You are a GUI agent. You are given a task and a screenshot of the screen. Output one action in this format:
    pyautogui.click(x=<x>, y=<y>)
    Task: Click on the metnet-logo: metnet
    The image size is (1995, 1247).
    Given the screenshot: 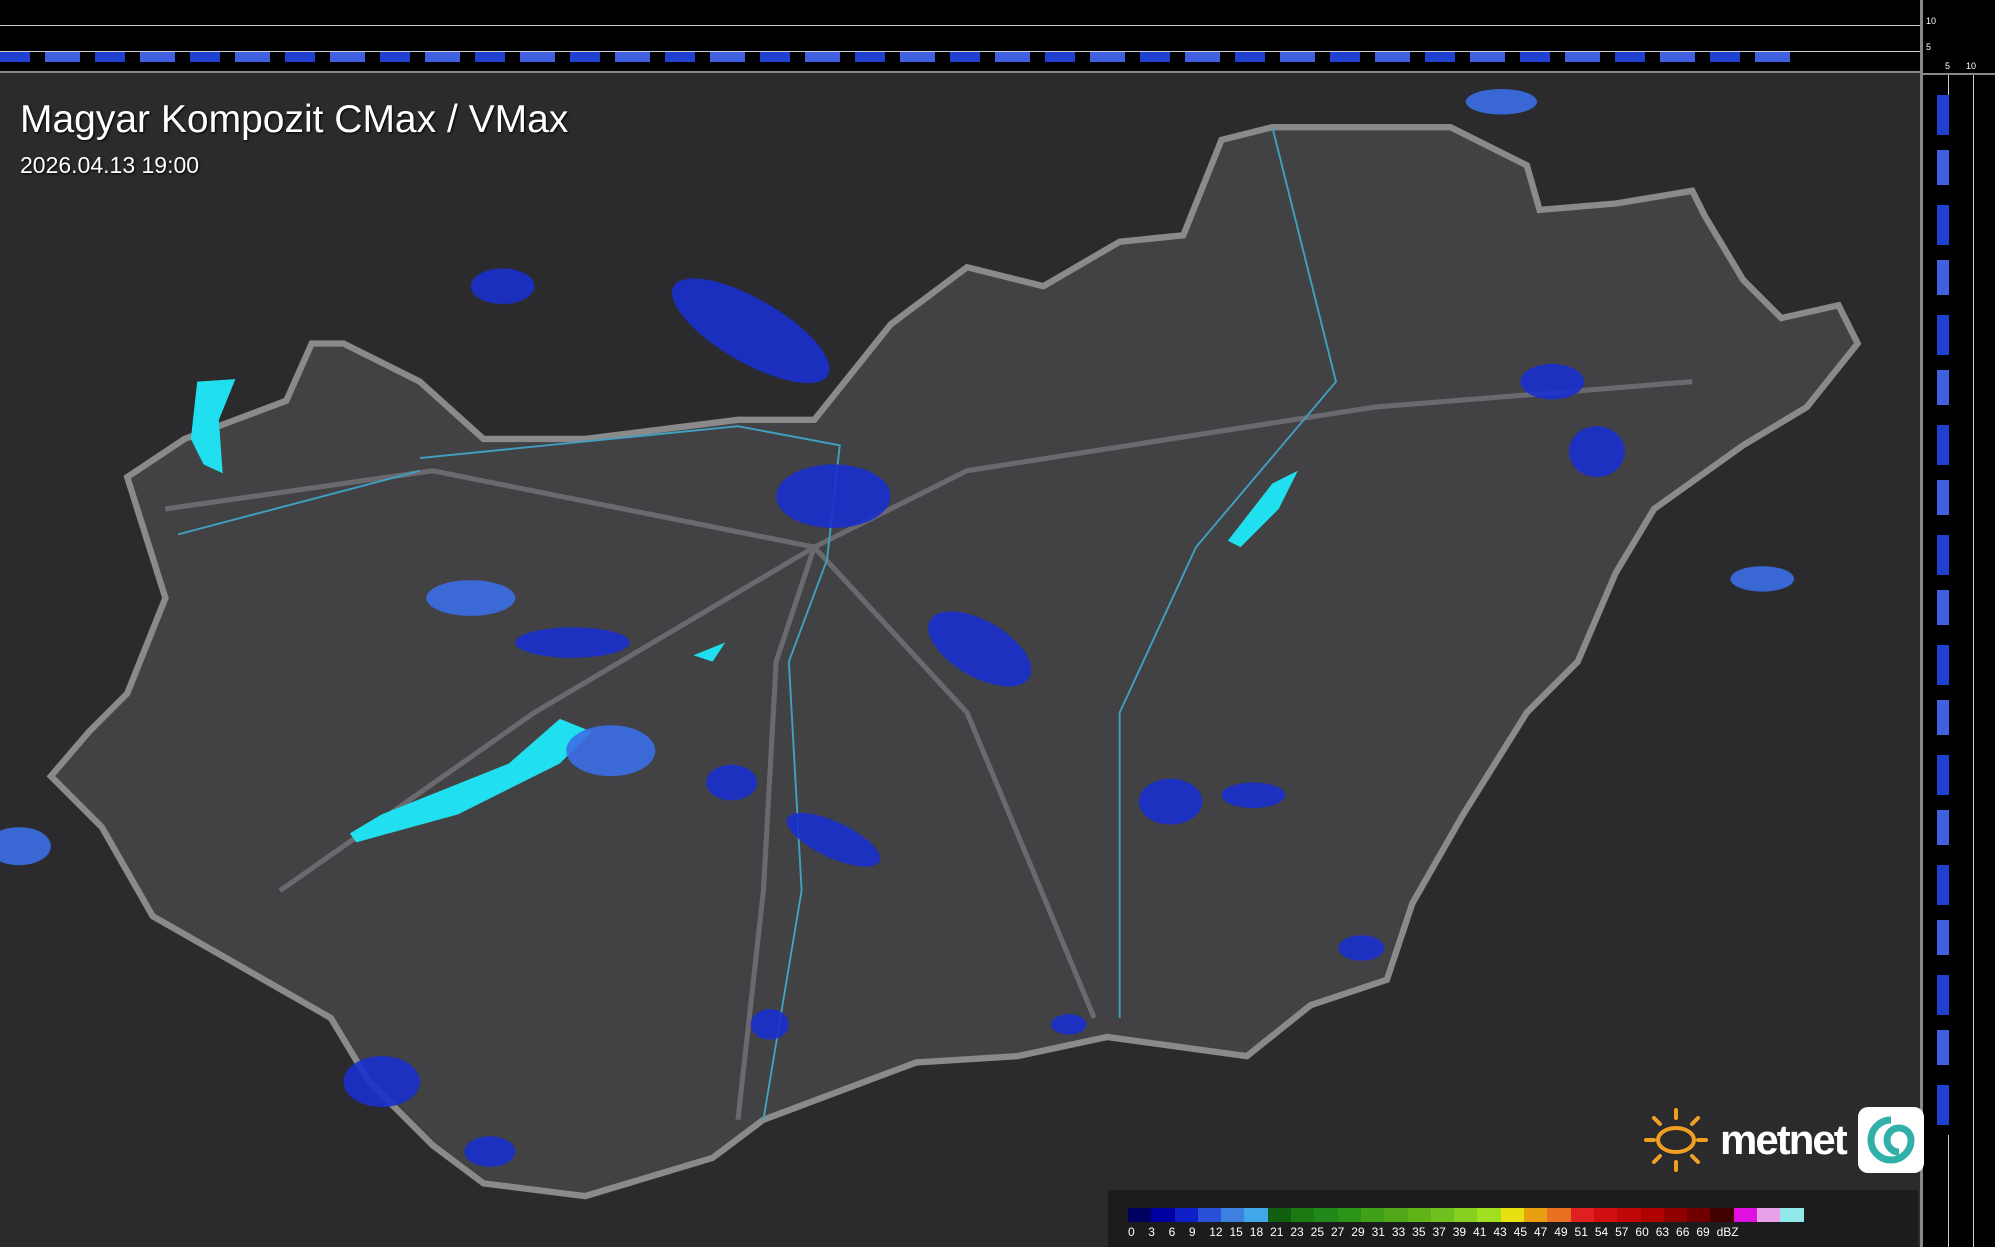 What is the action you would take?
    pyautogui.click(x=1781, y=1140)
    